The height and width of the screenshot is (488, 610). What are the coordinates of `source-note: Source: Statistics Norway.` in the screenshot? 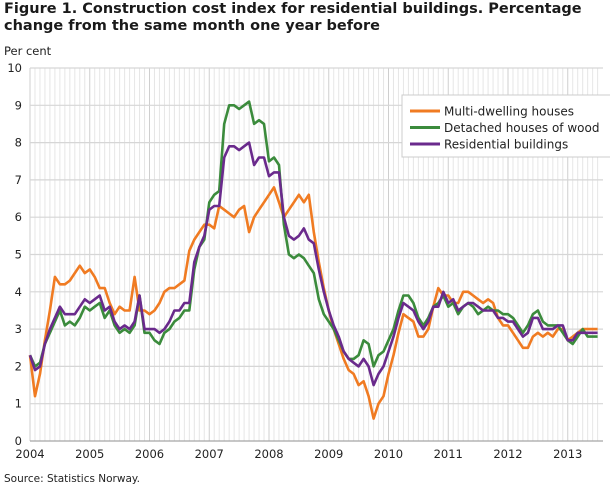 It's located at (72, 479).